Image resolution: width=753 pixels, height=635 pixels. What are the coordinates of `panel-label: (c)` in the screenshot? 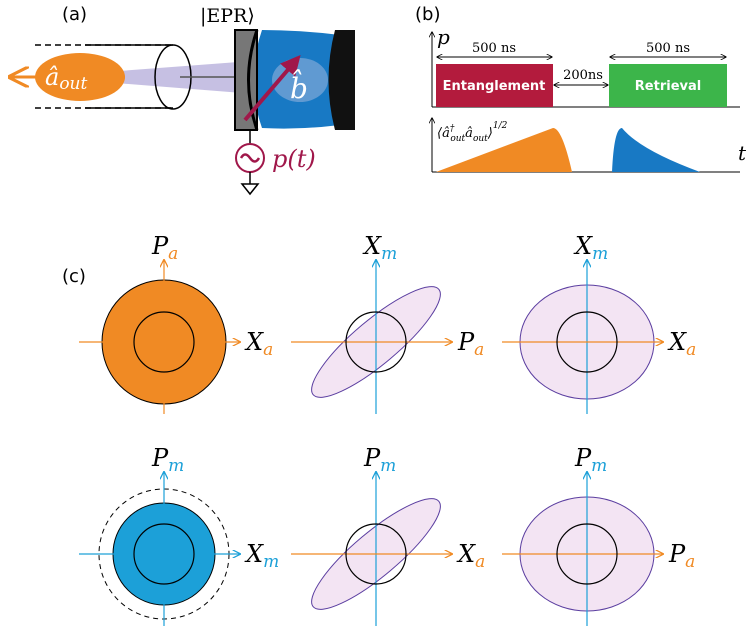 It's located at (74, 276).